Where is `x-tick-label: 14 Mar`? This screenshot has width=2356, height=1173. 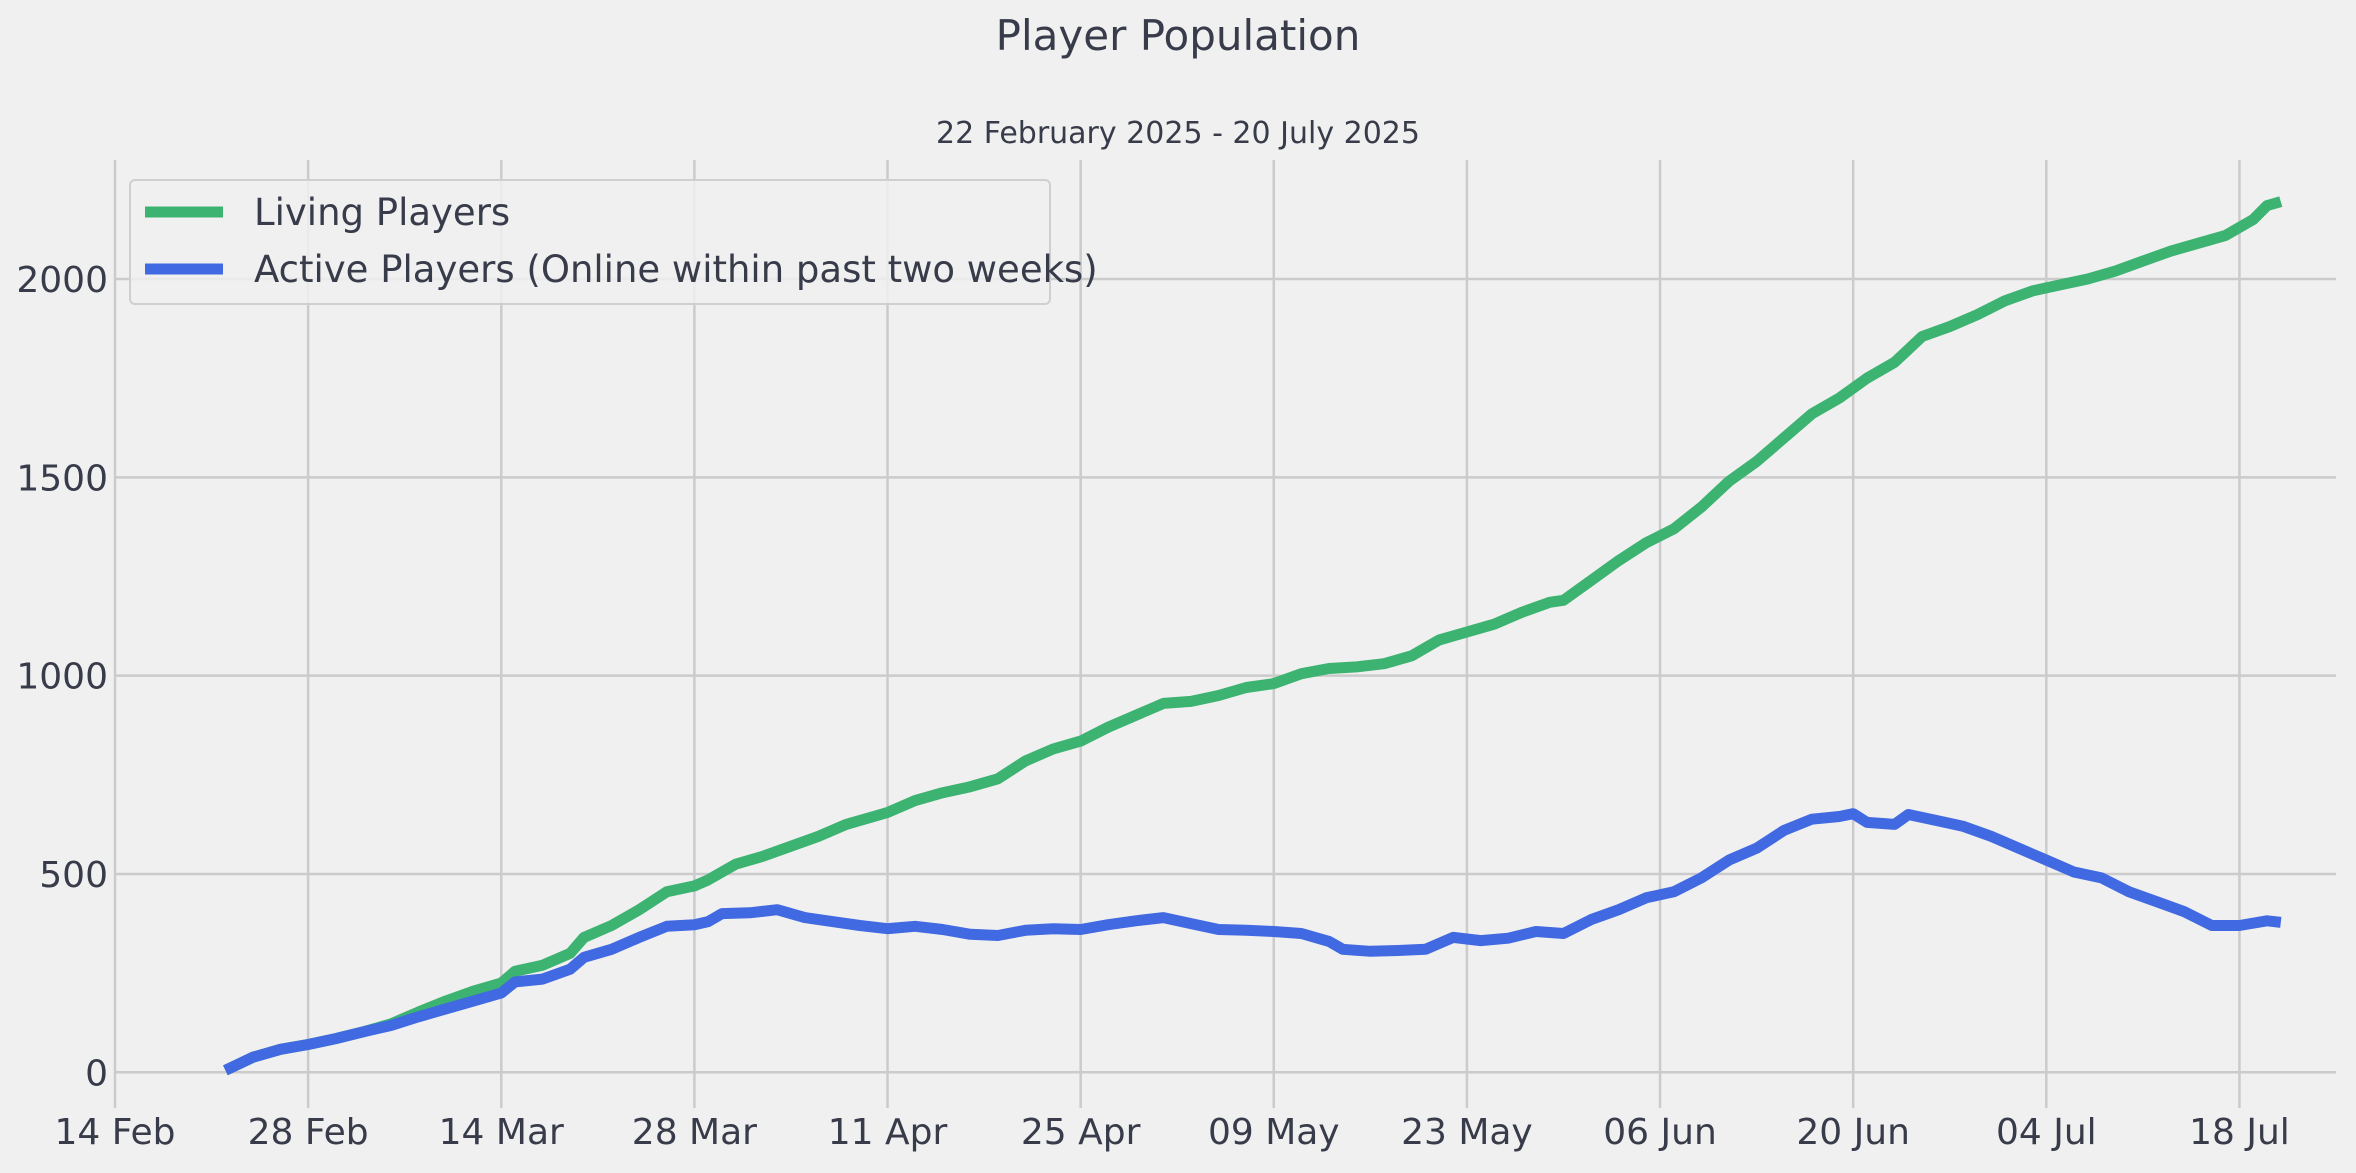 x-tick-label: 14 Mar is located at coordinates (501, 1132).